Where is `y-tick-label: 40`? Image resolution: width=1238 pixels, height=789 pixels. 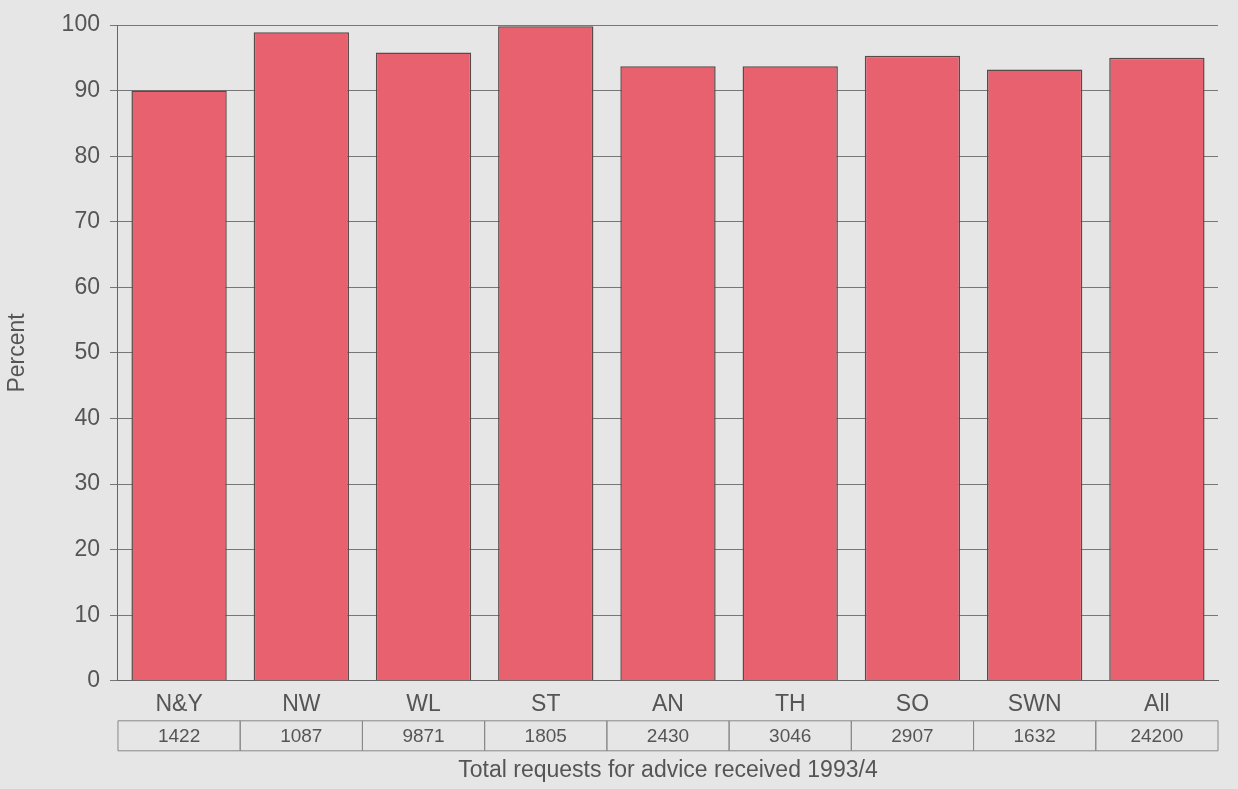
y-tick-label: 40 is located at coordinates (87, 416).